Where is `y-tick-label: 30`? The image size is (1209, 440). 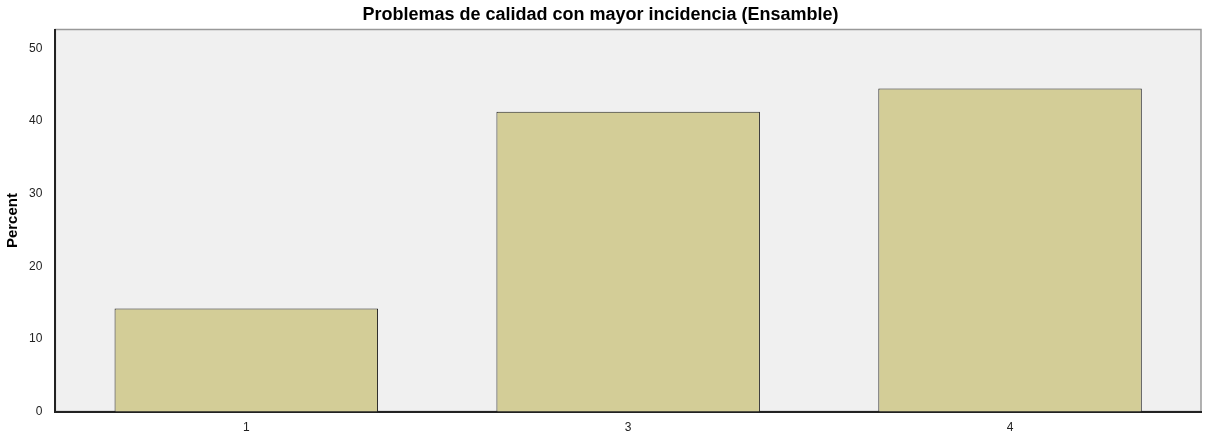
y-tick-label: 30 is located at coordinates (35, 193).